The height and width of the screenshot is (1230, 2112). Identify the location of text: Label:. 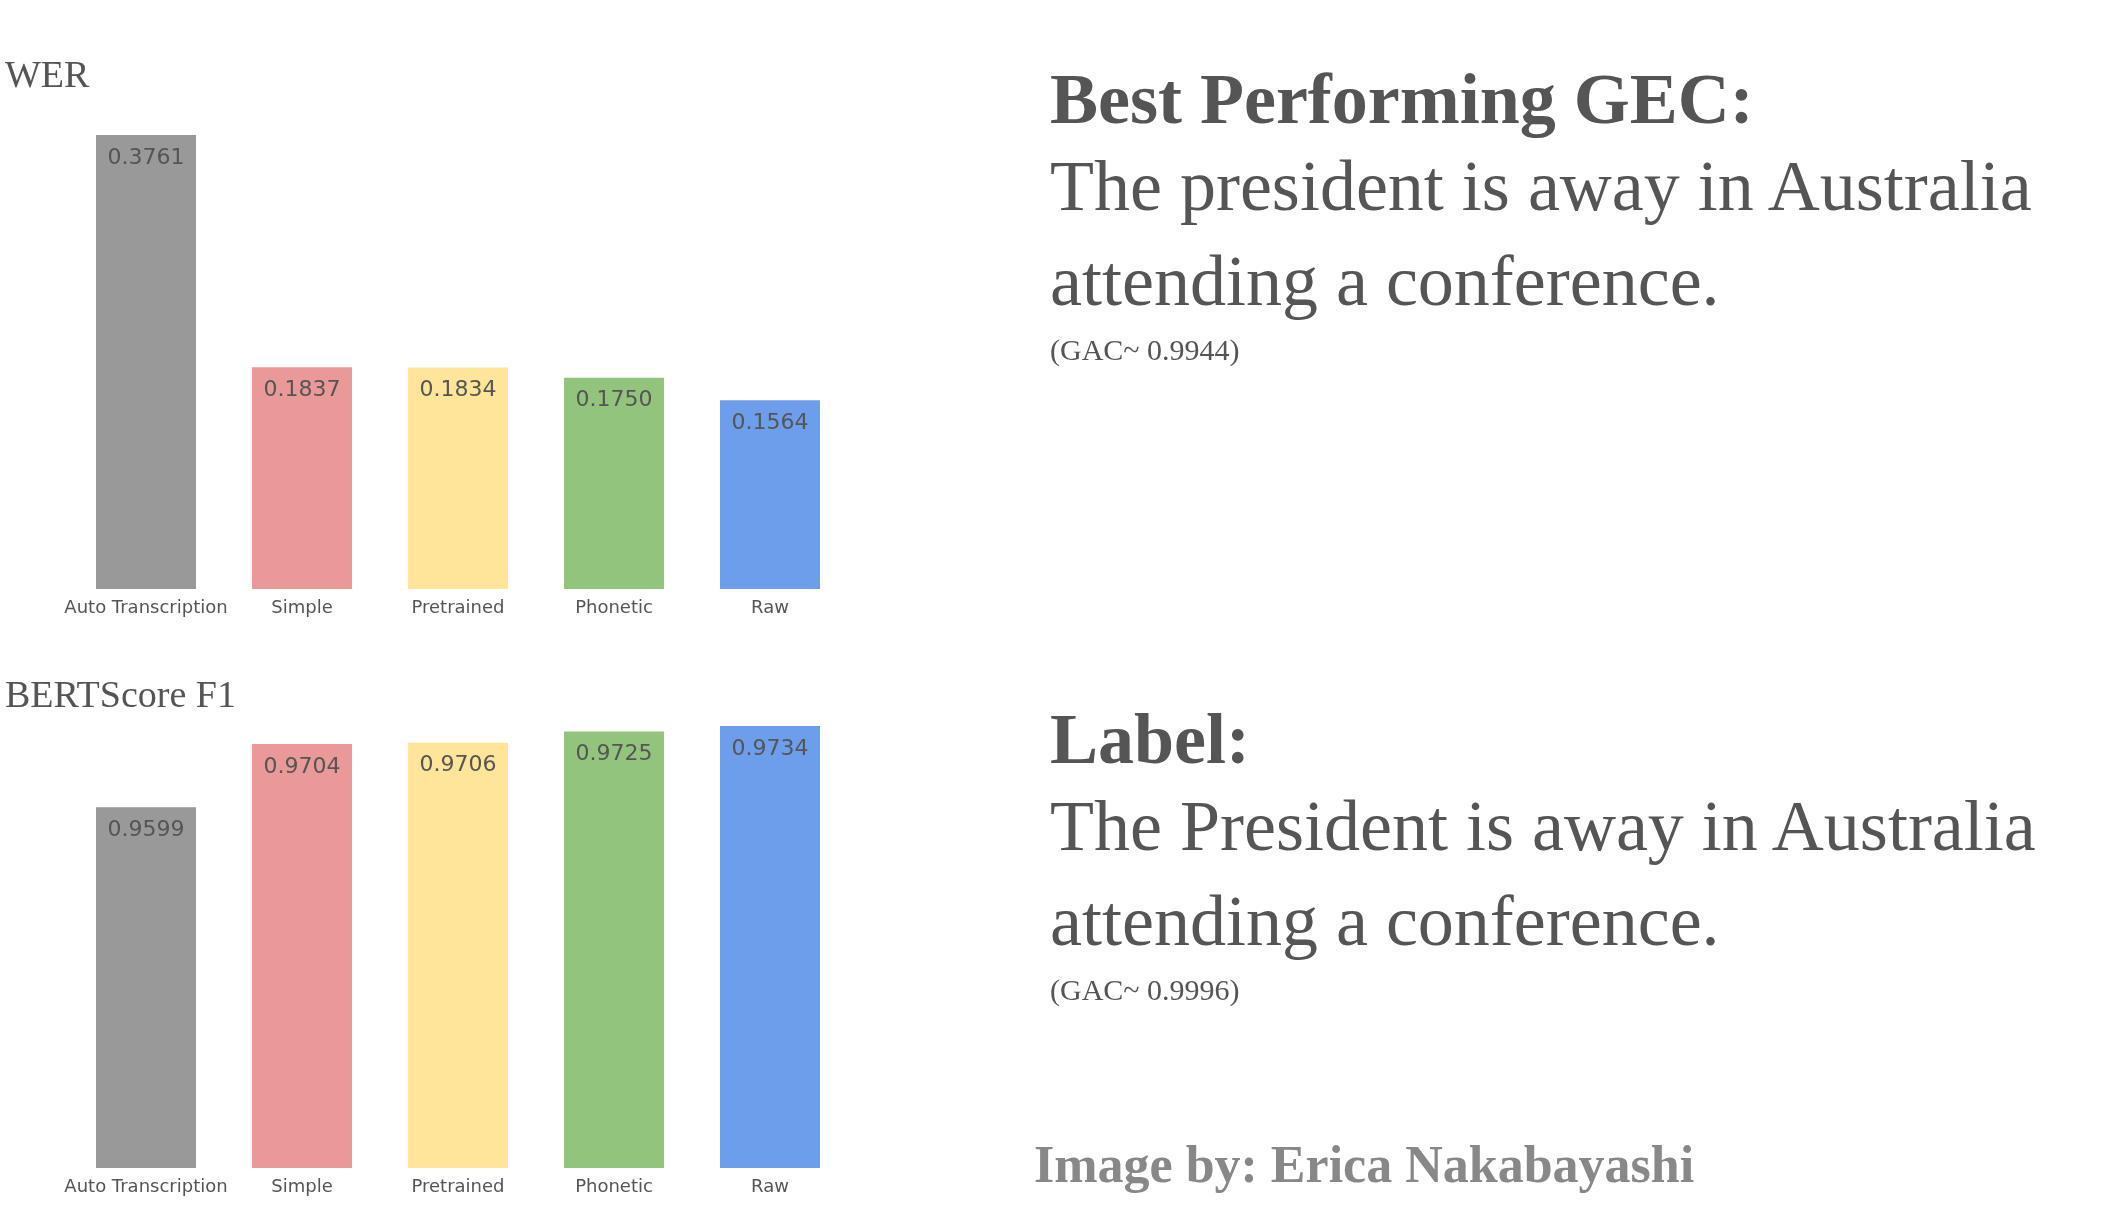
(1150, 739).